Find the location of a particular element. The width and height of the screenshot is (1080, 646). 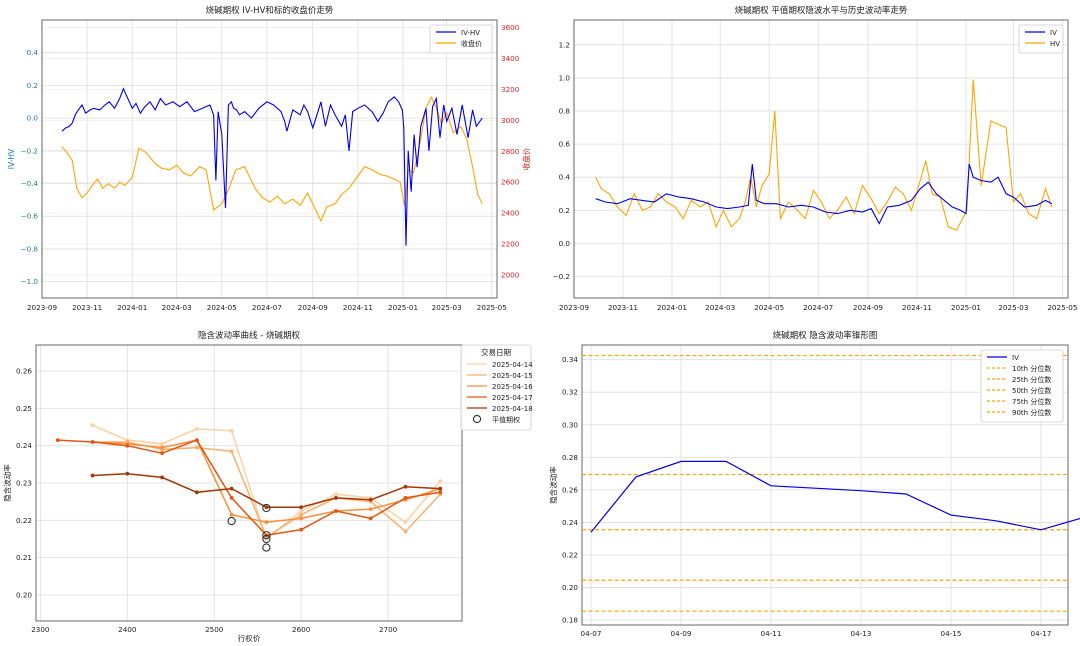

legend-label: 平值期权 is located at coordinates (506, 419).